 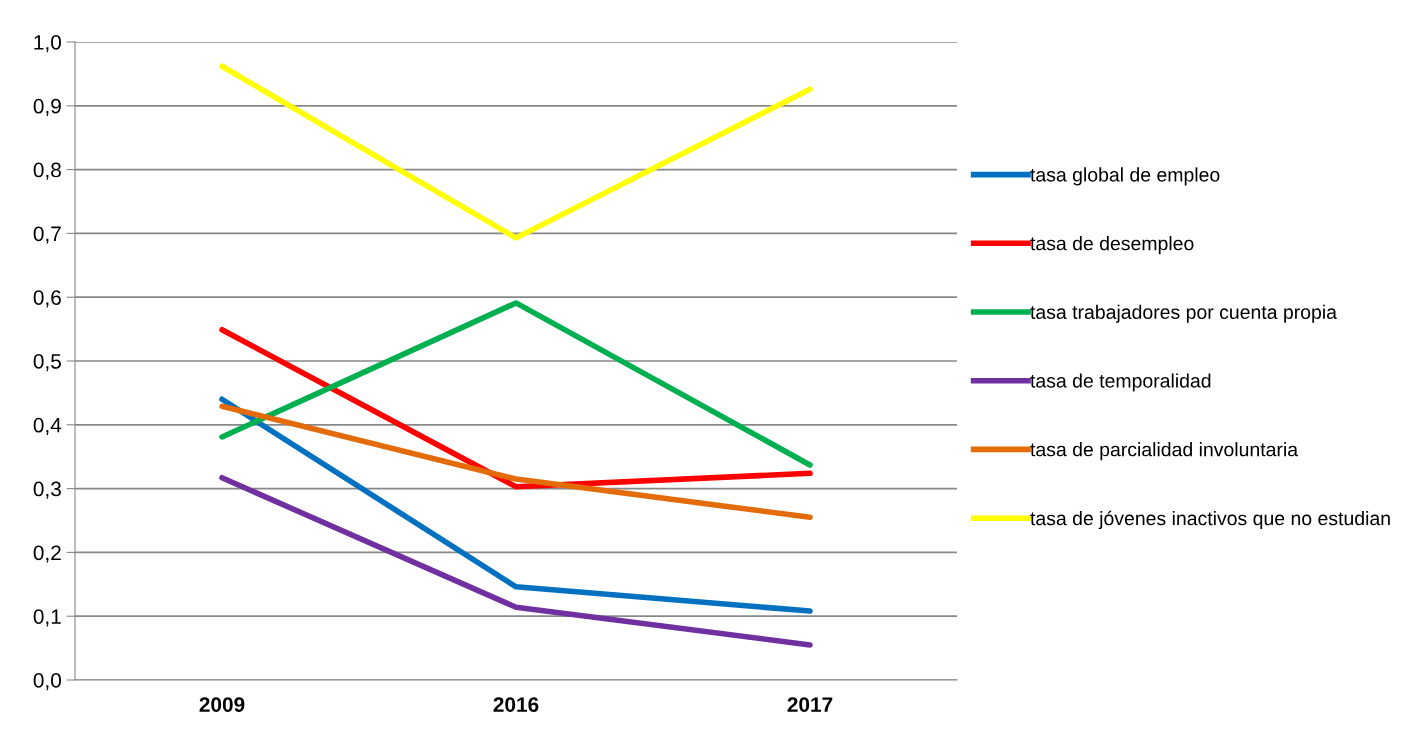 I want to click on y-tick-label: 0,5, so click(x=47, y=363).